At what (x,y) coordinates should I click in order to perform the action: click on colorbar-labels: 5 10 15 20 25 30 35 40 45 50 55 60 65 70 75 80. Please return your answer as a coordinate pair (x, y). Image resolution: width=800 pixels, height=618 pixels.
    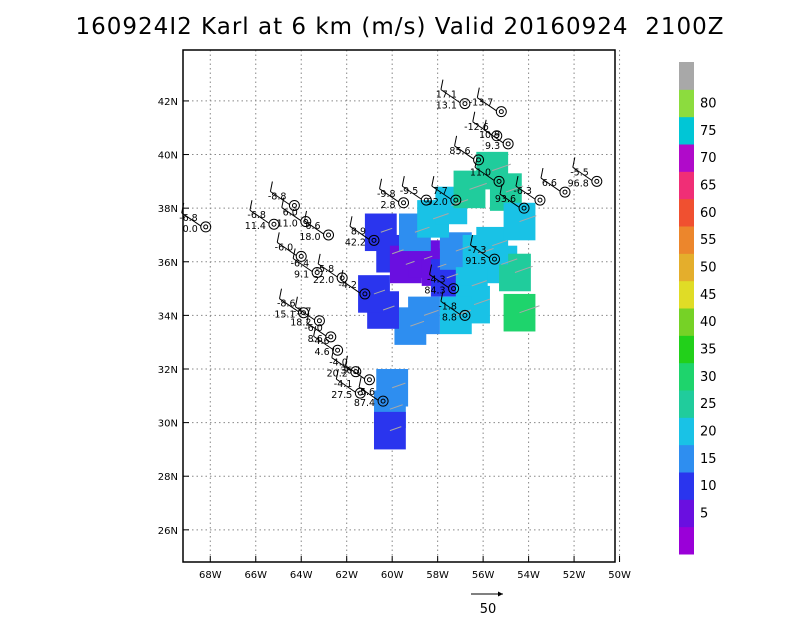
    Looking at the image, I should click on (708, 309).